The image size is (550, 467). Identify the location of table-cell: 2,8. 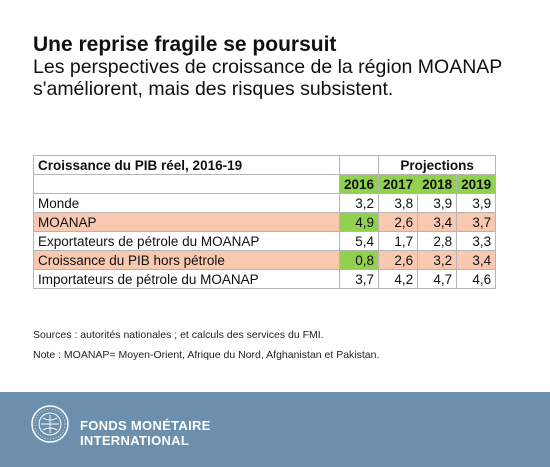
(437, 241).